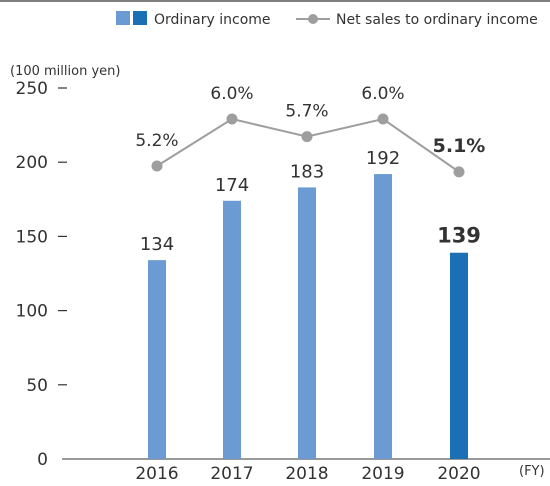 This screenshot has height=486, width=550. What do you see at coordinates (156, 141) in the screenshot?
I see `line-label-2016: 5.2%` at bounding box center [156, 141].